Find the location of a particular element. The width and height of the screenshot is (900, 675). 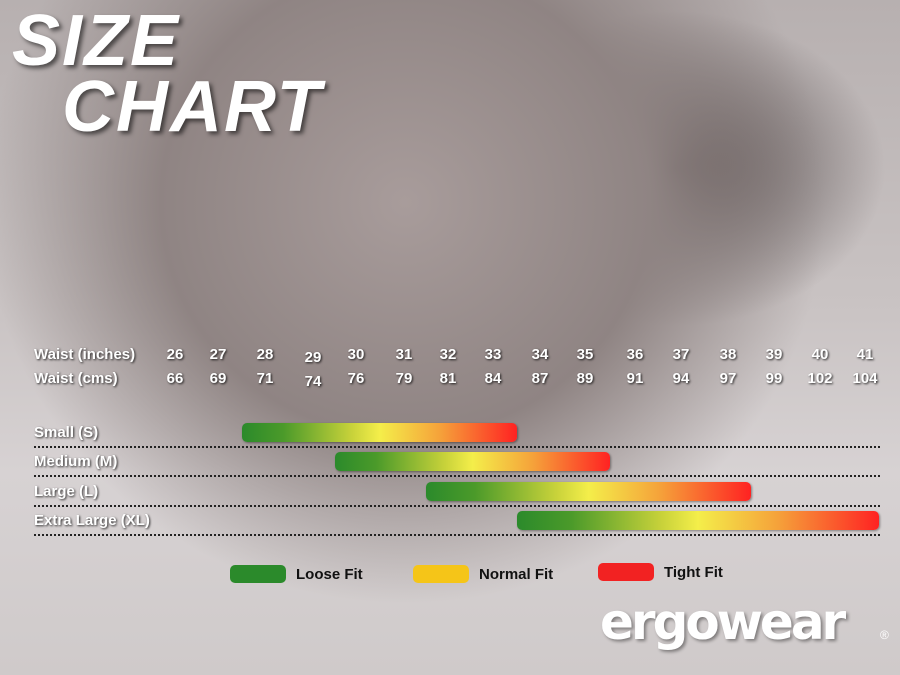

tick-inches: 34 is located at coordinates (540, 354).